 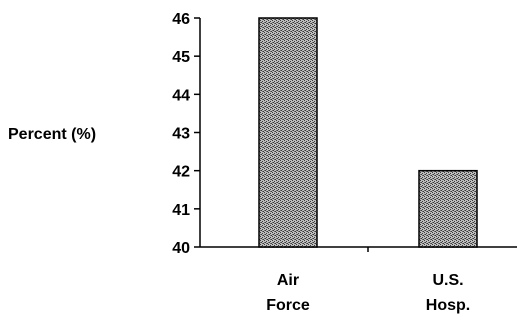 I want to click on y-tick-label: 42, so click(x=181, y=172).